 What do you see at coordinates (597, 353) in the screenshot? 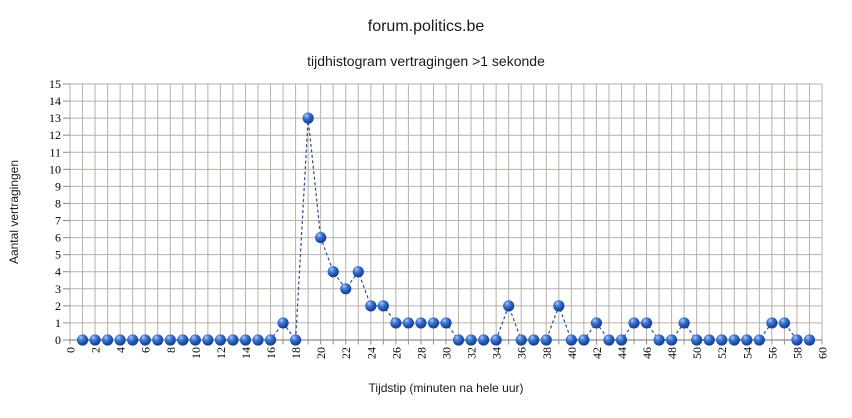
I see `svg-text: 42` at bounding box center [597, 353].